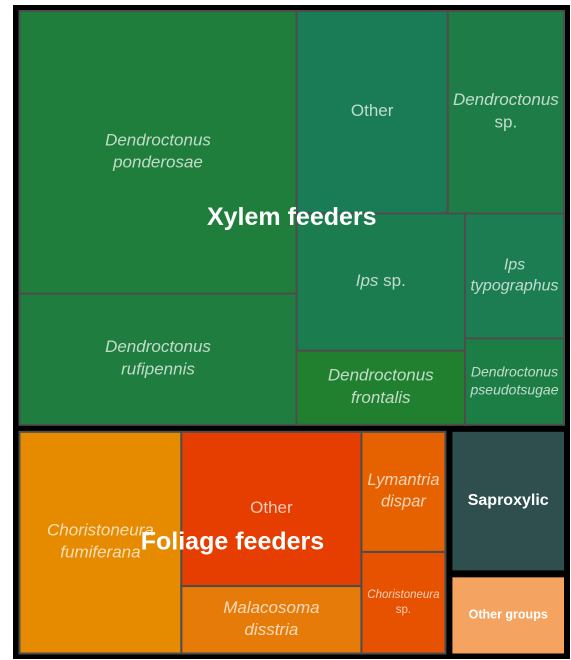 This screenshot has height=660, width=571. I want to click on group-label: Foliage feeders, so click(232, 541).